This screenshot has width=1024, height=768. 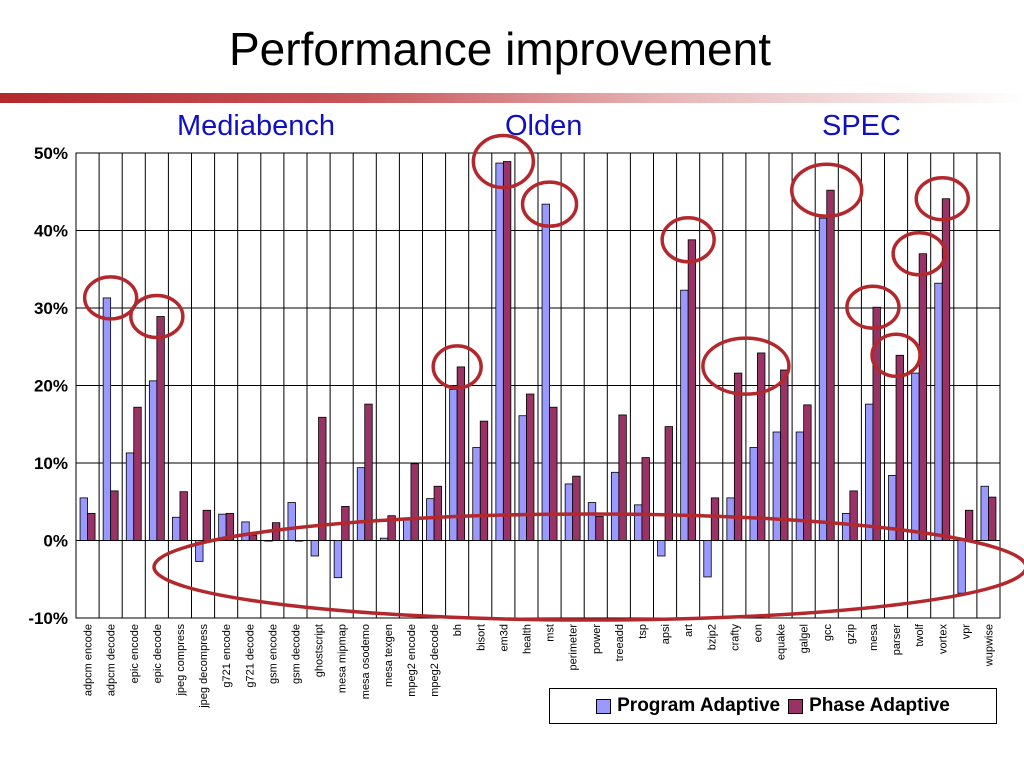 I want to click on bar-phase-adaptive-vpr, so click(x=969, y=525).